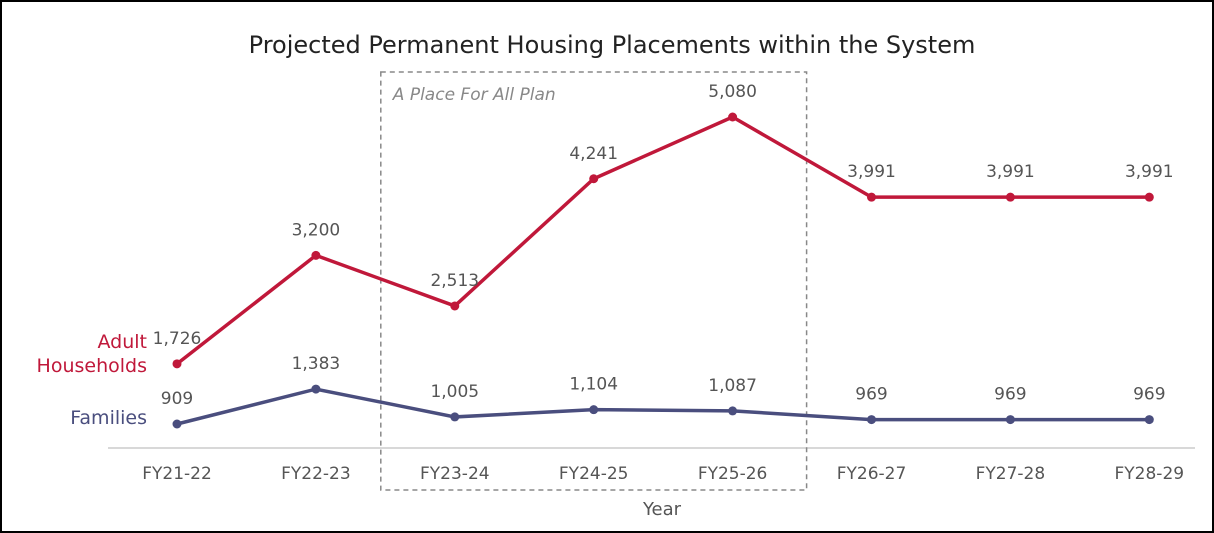 This screenshot has width=1214, height=533. I want to click on x-tick-label: FY25-26, so click(733, 474).